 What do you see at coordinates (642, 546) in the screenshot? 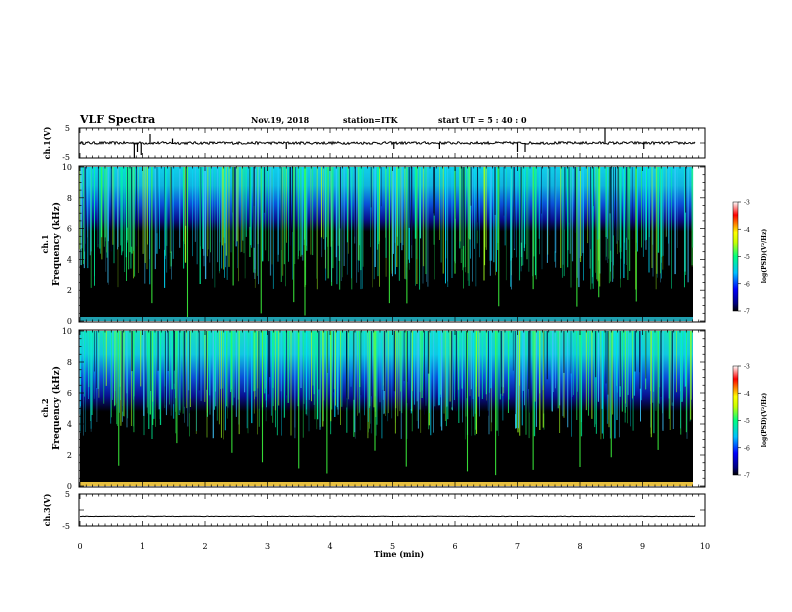
I see `time-tick-label: 9` at bounding box center [642, 546].